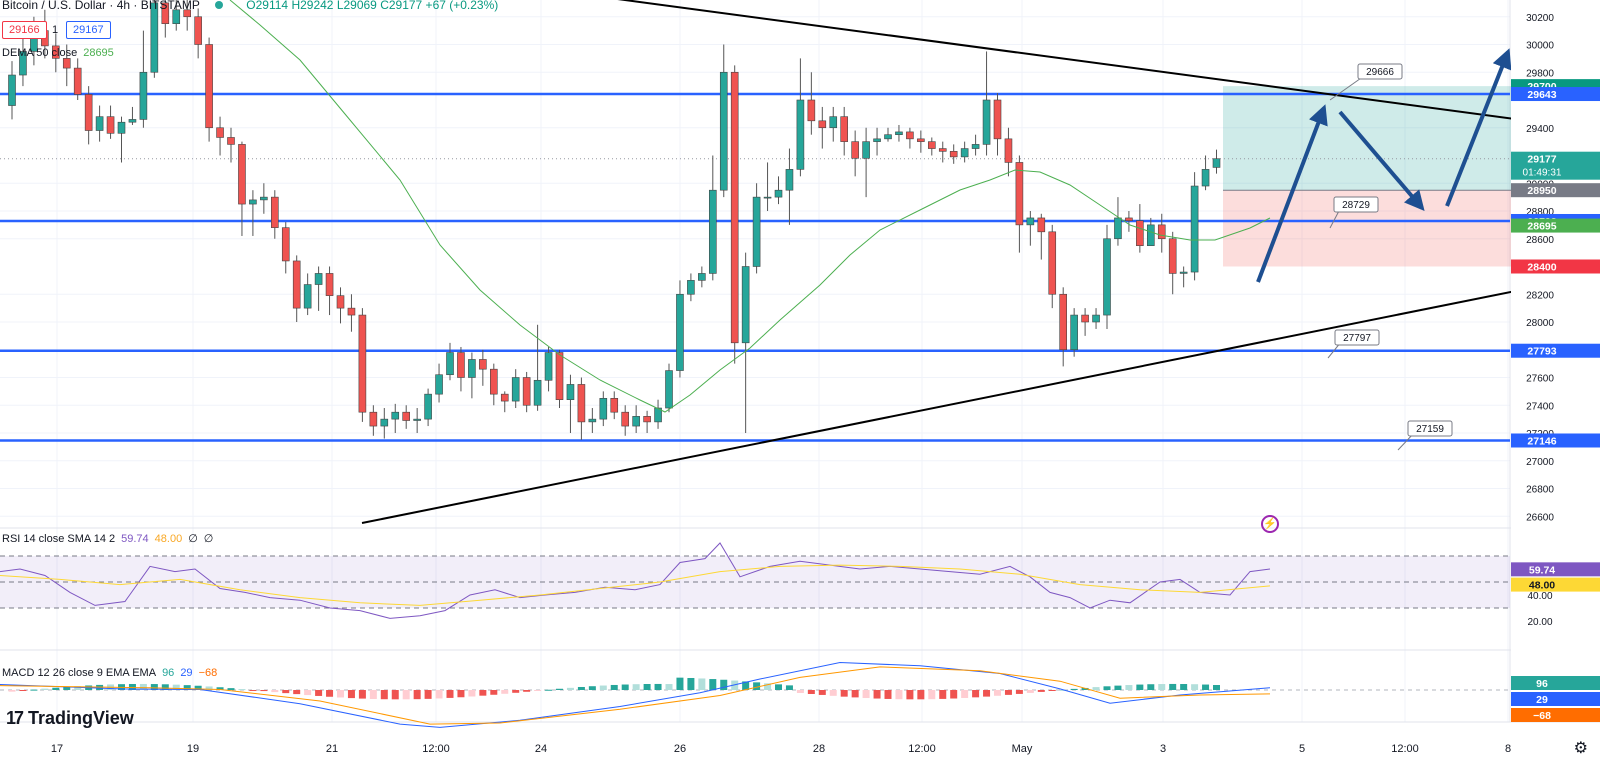 This screenshot has width=1600, height=762. I want to click on level-callouts: 29666 28729 27797 27159, so click(1390, 257).